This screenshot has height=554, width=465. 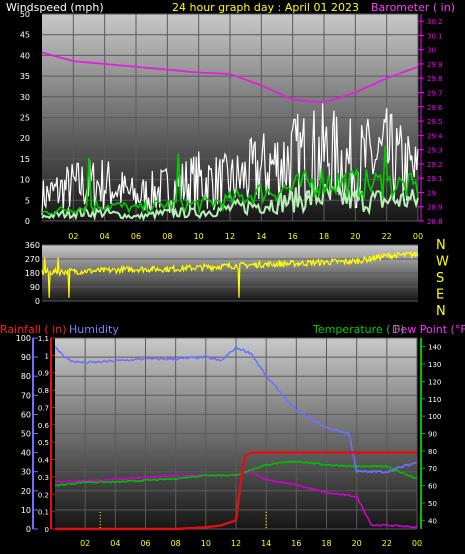 What do you see at coordinates (265, 7) in the screenshot?
I see `graph-title: 24 hour graph day : April 01 2023` at bounding box center [265, 7].